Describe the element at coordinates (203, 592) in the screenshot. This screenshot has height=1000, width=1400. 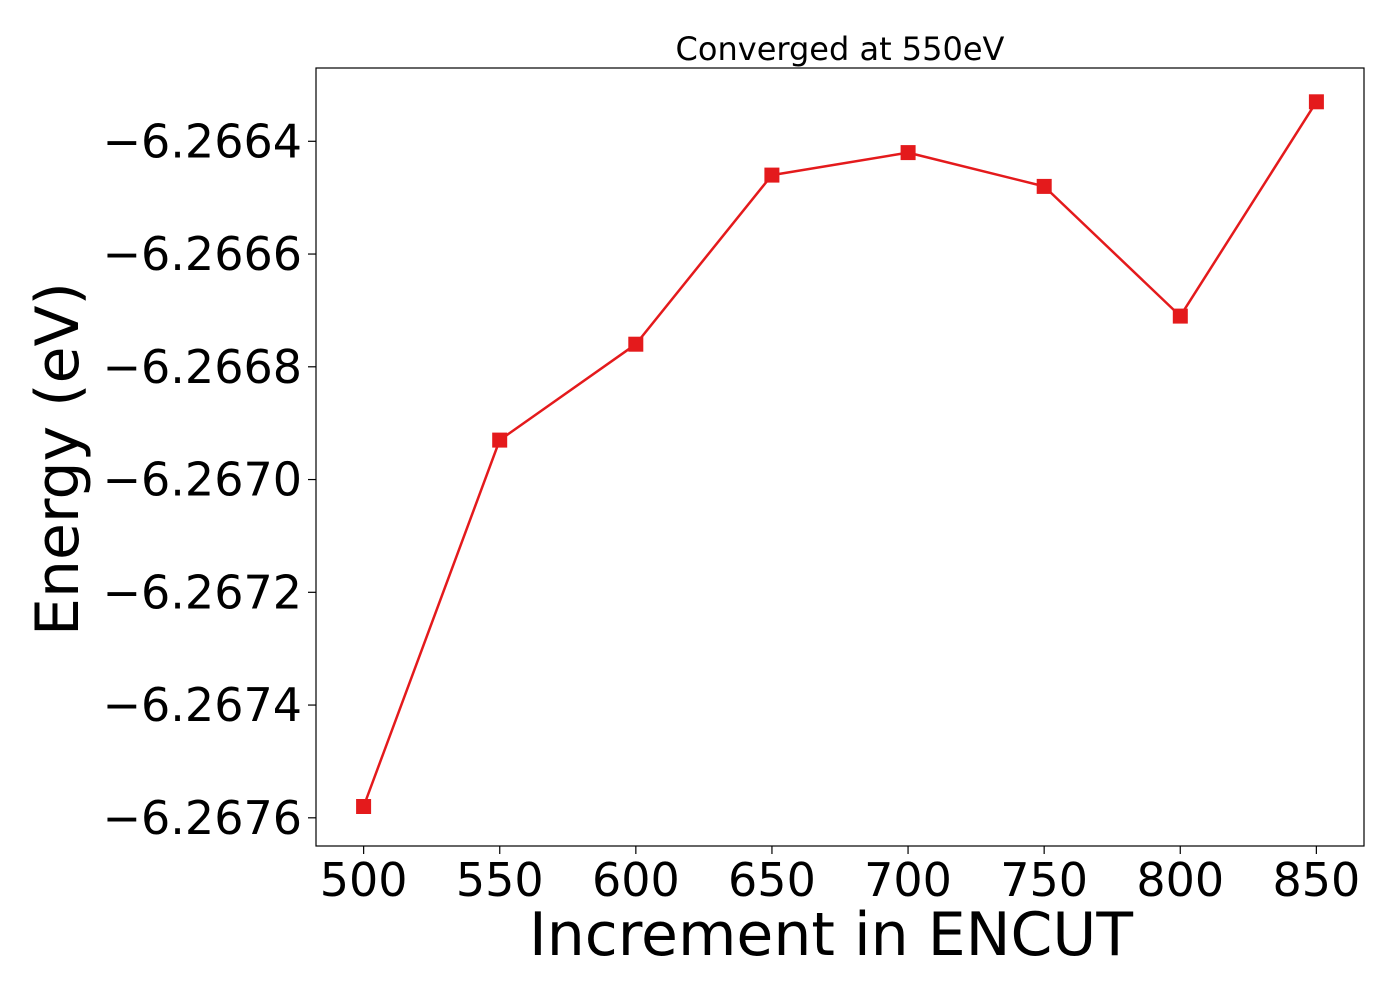
I see `y-tick-label: −6.2672` at that location.